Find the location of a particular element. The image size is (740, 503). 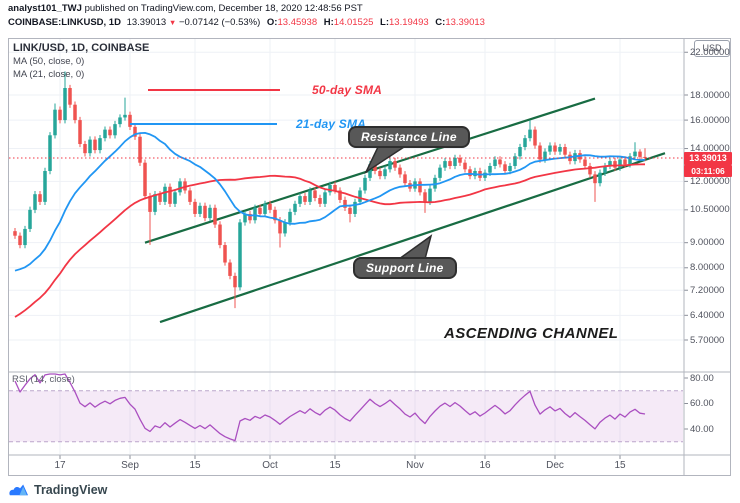

price-tick-label: 9.00000 is located at coordinates (707, 243).